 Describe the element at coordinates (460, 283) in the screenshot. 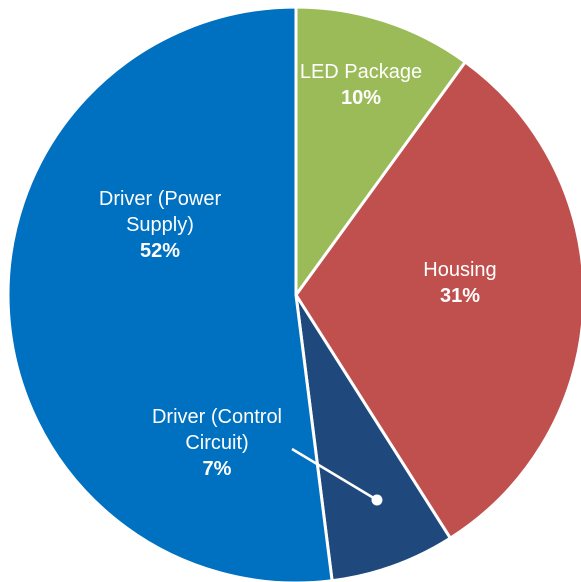

I see `slice-label: Housing 31%` at that location.